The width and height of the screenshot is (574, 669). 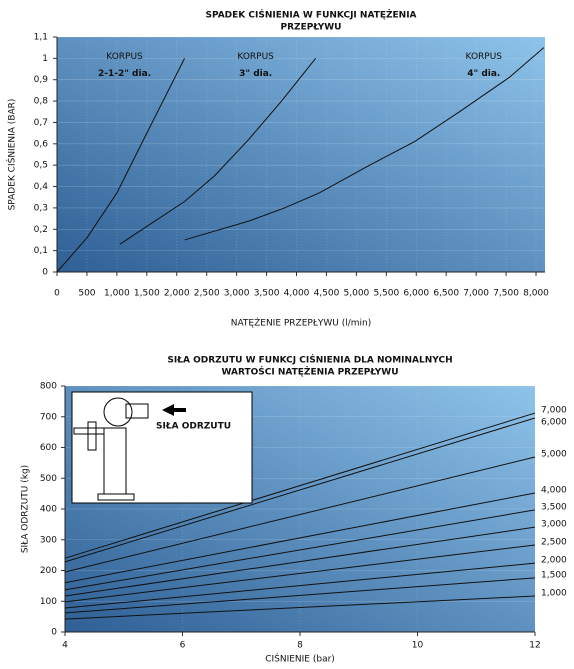 I want to click on y-tick-label: 0,4, so click(x=41, y=187).